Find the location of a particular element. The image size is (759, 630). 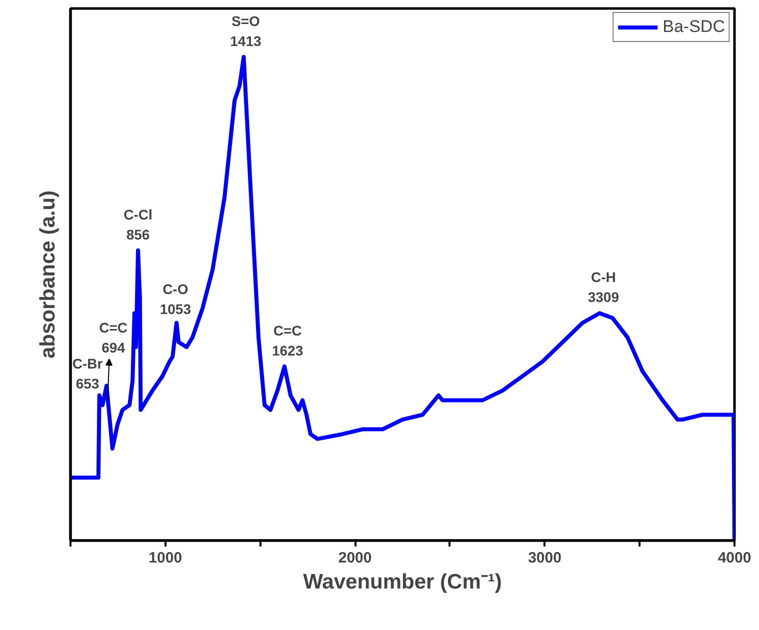

annotation: C=C 1623 is located at coordinates (288, 340).